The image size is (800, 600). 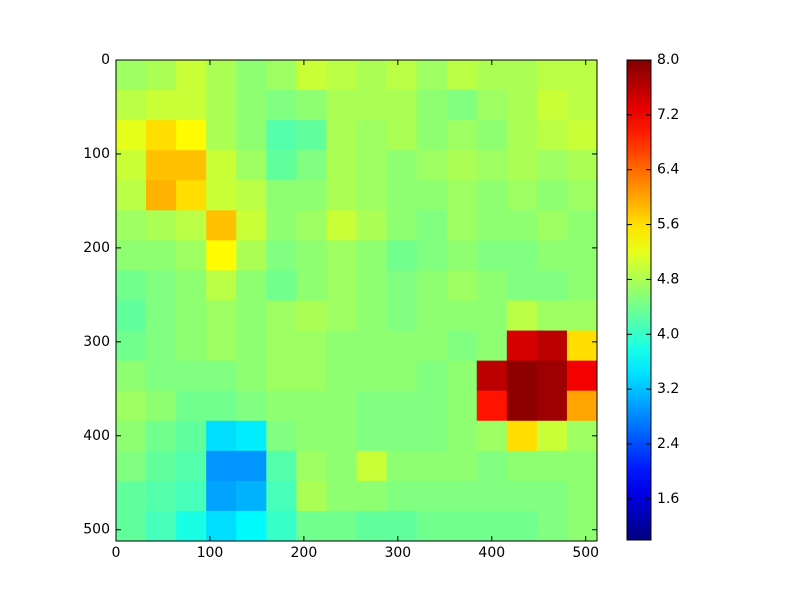 What do you see at coordinates (96, 342) in the screenshot?
I see `y-tick-label: 300` at bounding box center [96, 342].